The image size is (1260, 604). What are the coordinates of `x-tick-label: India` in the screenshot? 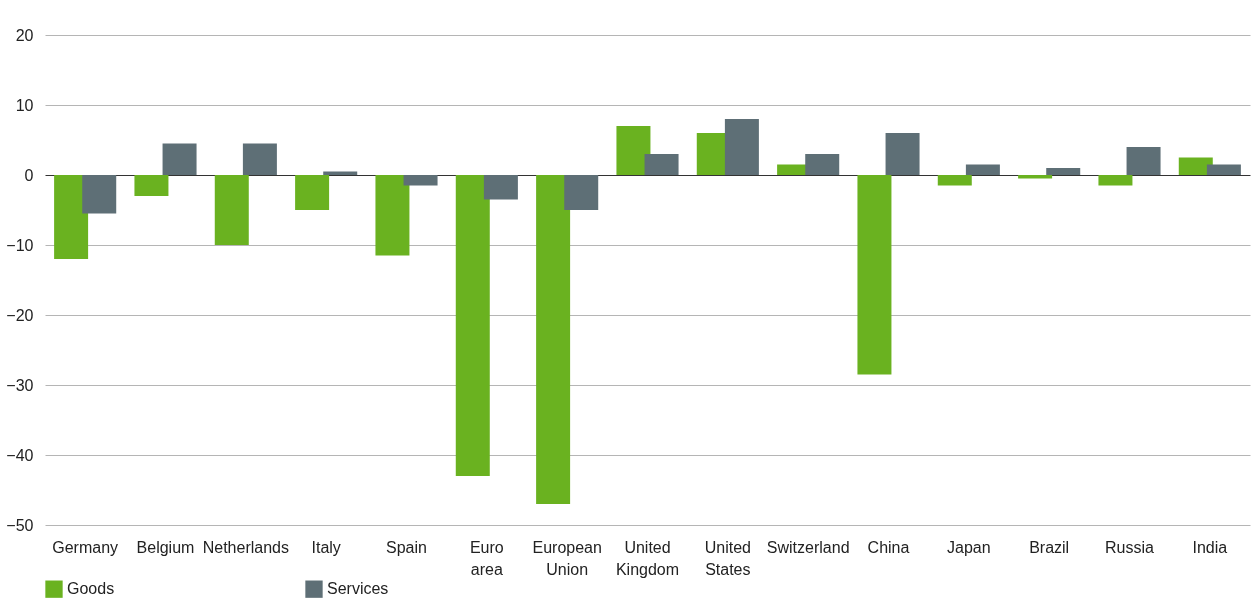 It's located at (1210, 547).